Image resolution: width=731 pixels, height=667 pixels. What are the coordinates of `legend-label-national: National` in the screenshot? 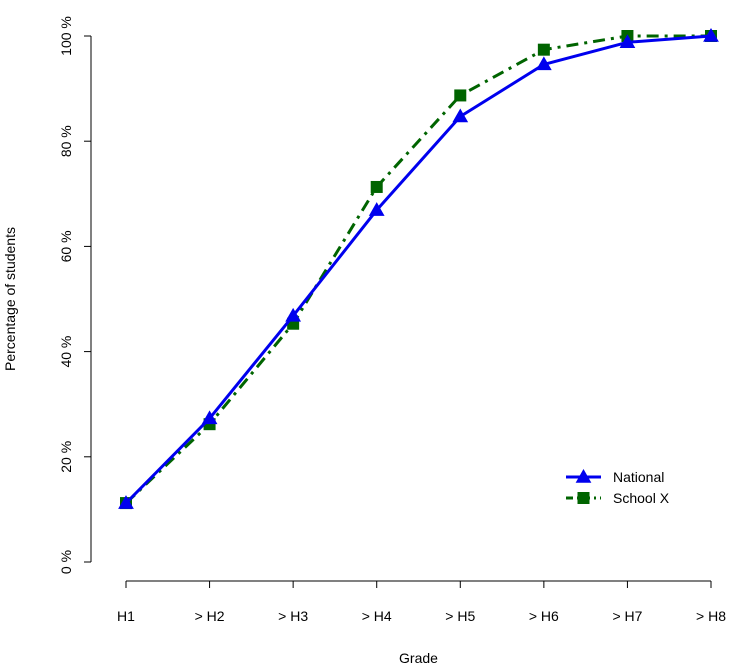 It's located at (638, 477).